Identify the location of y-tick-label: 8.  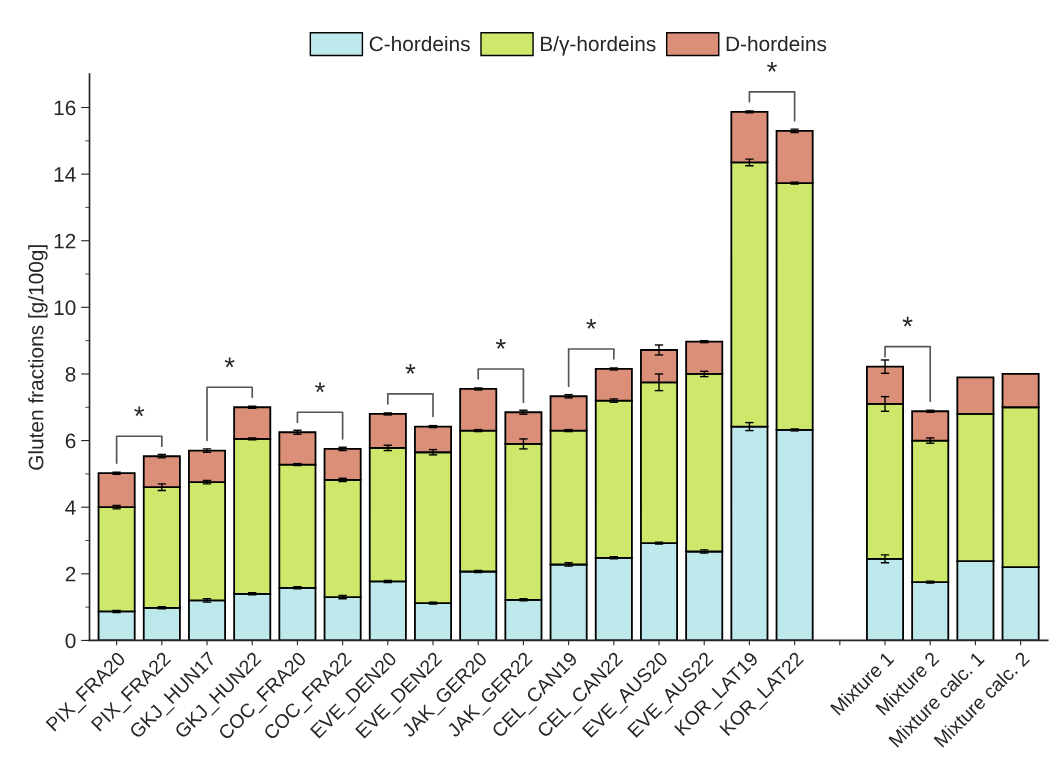
(70, 374).